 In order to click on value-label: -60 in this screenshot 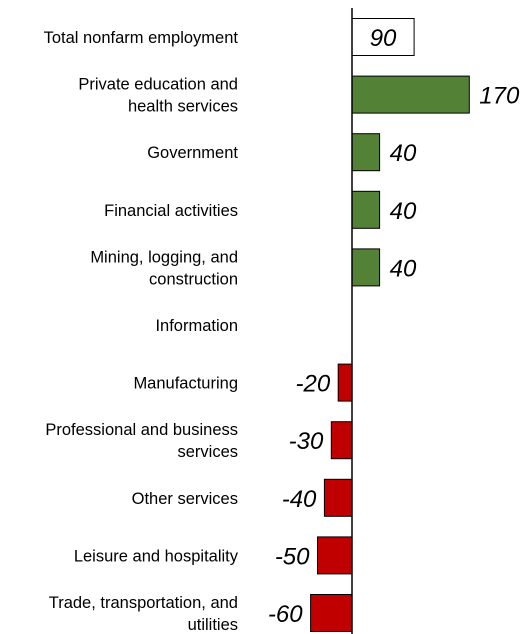, I will do `click(285, 614)`.